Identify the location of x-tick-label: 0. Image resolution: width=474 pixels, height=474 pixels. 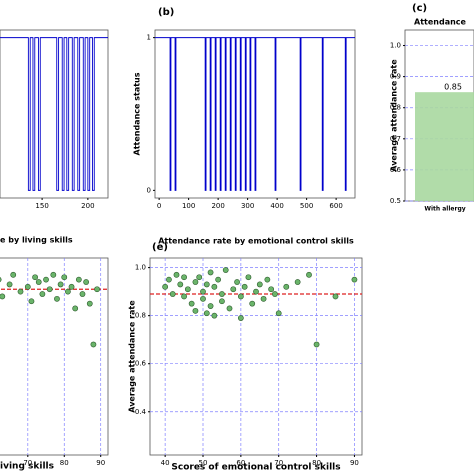
(159, 206).